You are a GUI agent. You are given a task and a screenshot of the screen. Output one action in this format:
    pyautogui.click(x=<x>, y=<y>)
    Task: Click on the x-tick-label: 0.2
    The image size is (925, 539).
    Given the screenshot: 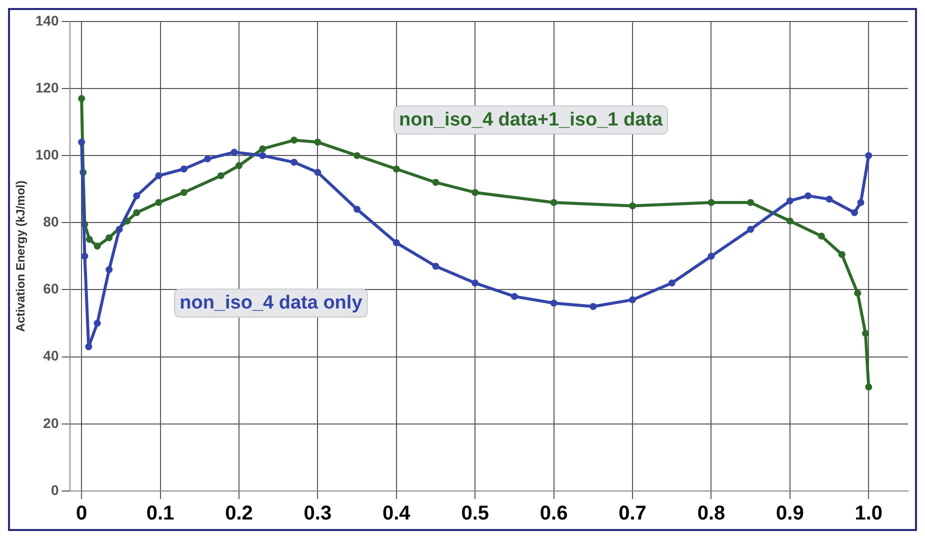 What is the action you would take?
    pyautogui.click(x=239, y=513)
    